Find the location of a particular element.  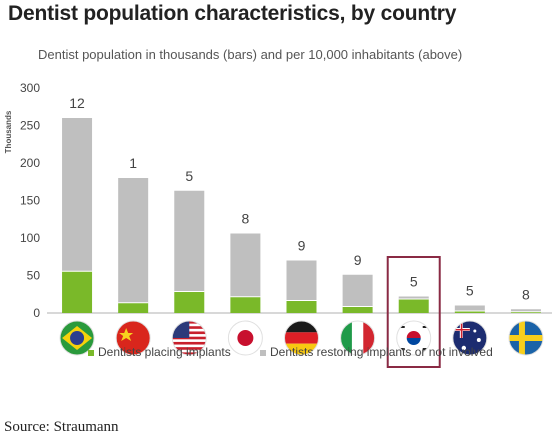

highlight-box is located at coordinates (413, 312).